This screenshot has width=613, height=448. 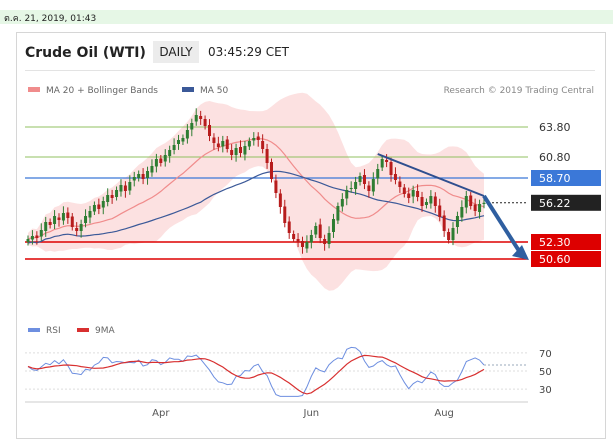 What do you see at coordinates (519, 91) in the screenshot?
I see `credit-label: Research © 2019 Trading Central` at bounding box center [519, 91].